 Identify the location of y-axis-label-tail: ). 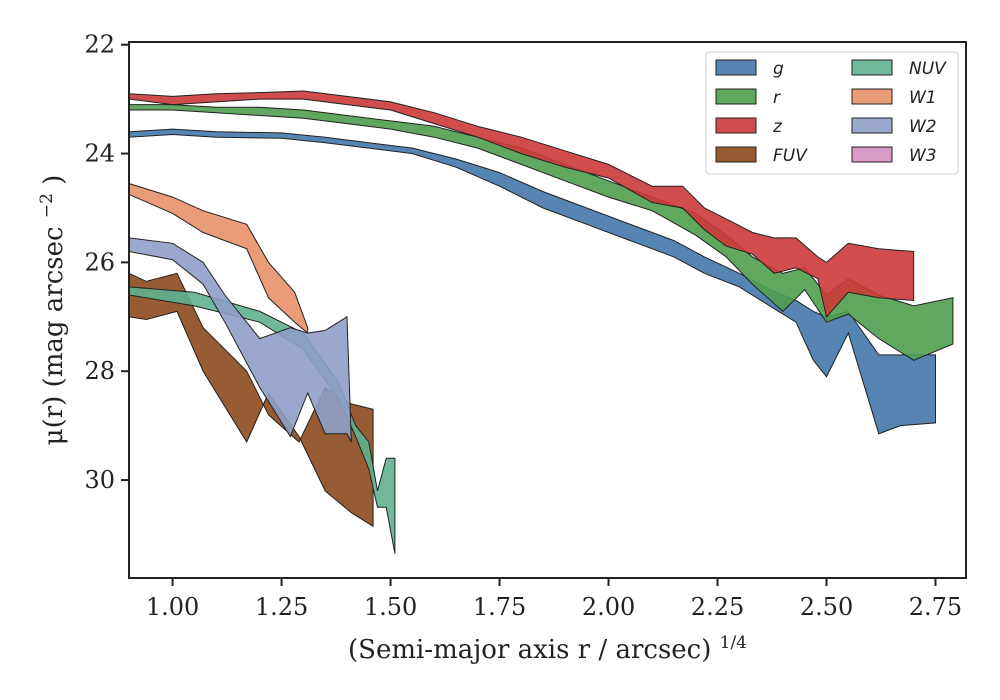
(54, 180).